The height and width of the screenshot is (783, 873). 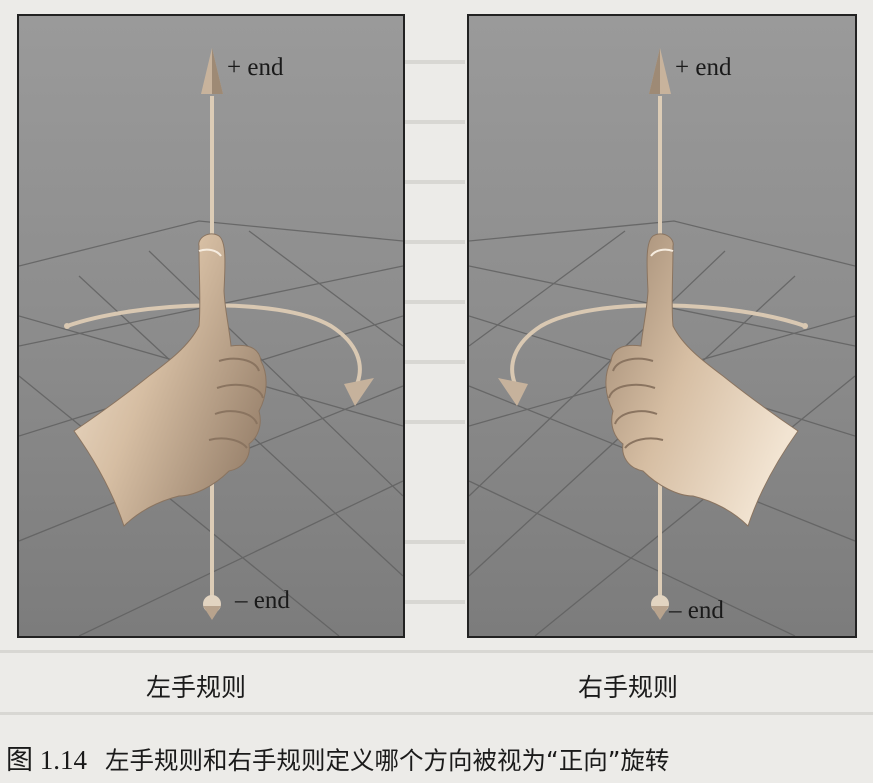 I want to click on right-hand, so click(x=702, y=380).